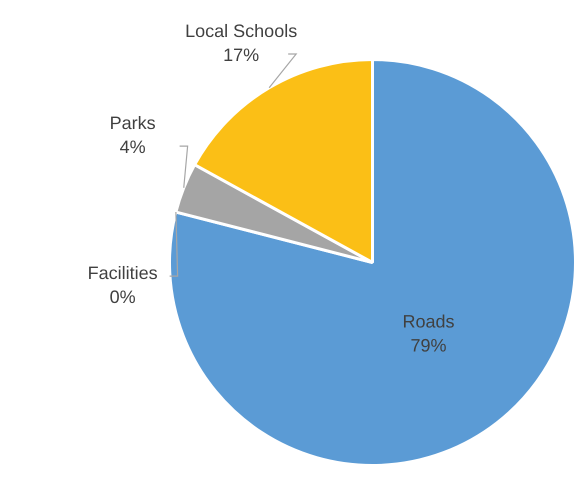  What do you see at coordinates (428, 346) in the screenshot?
I see `data-label: 79%` at bounding box center [428, 346].